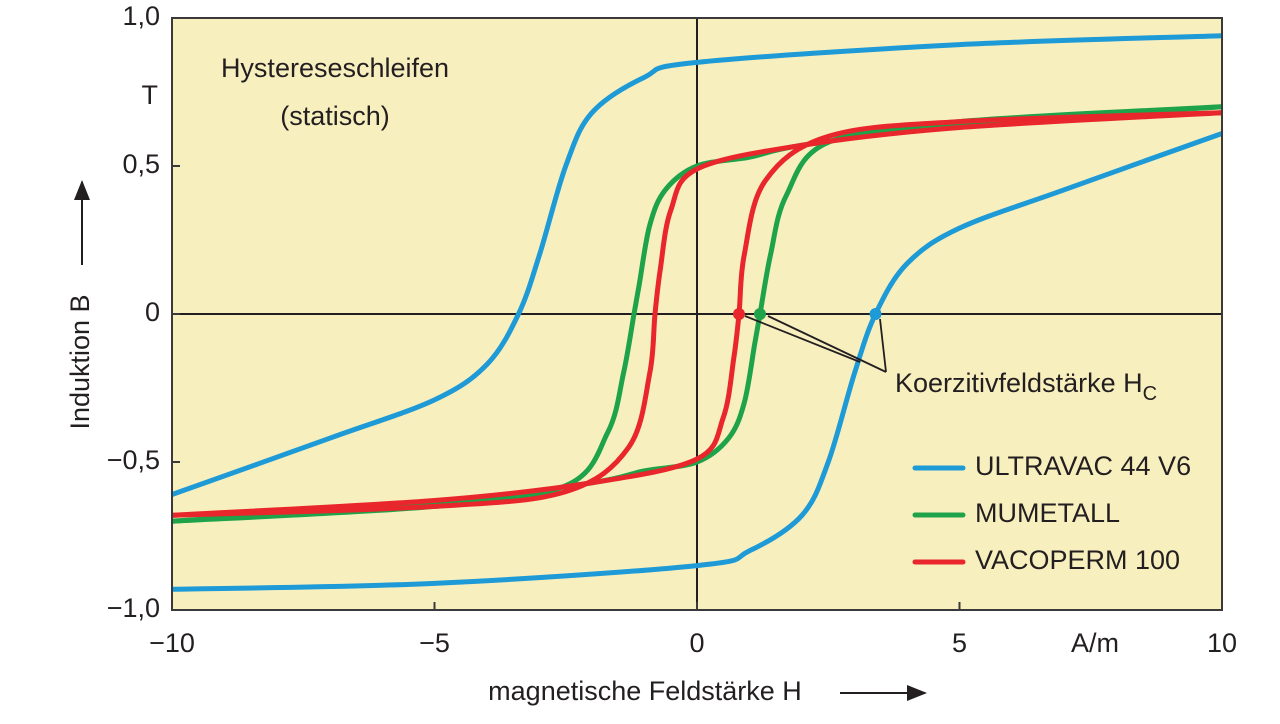 The image size is (1280, 724). I want to click on legend-label: VACOPERM 100, so click(1077, 560).